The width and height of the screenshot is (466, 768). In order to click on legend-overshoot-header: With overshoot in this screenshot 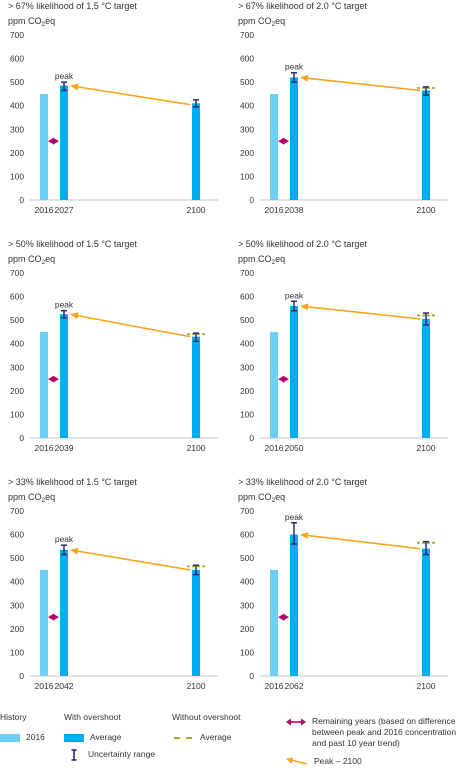, I will do `click(92, 717)`.